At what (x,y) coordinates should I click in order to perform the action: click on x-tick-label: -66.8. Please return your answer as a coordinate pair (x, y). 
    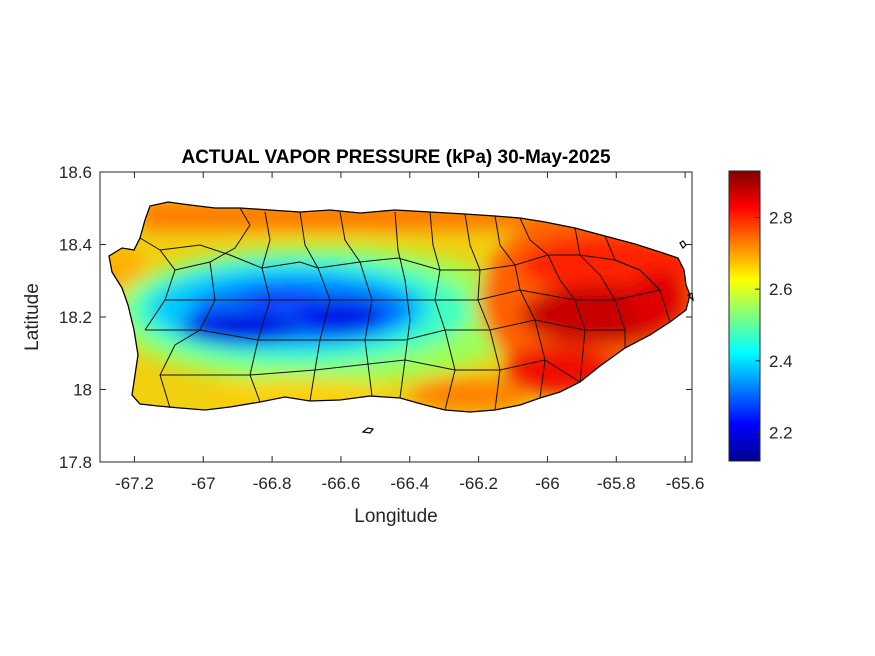
    Looking at the image, I should click on (272, 483).